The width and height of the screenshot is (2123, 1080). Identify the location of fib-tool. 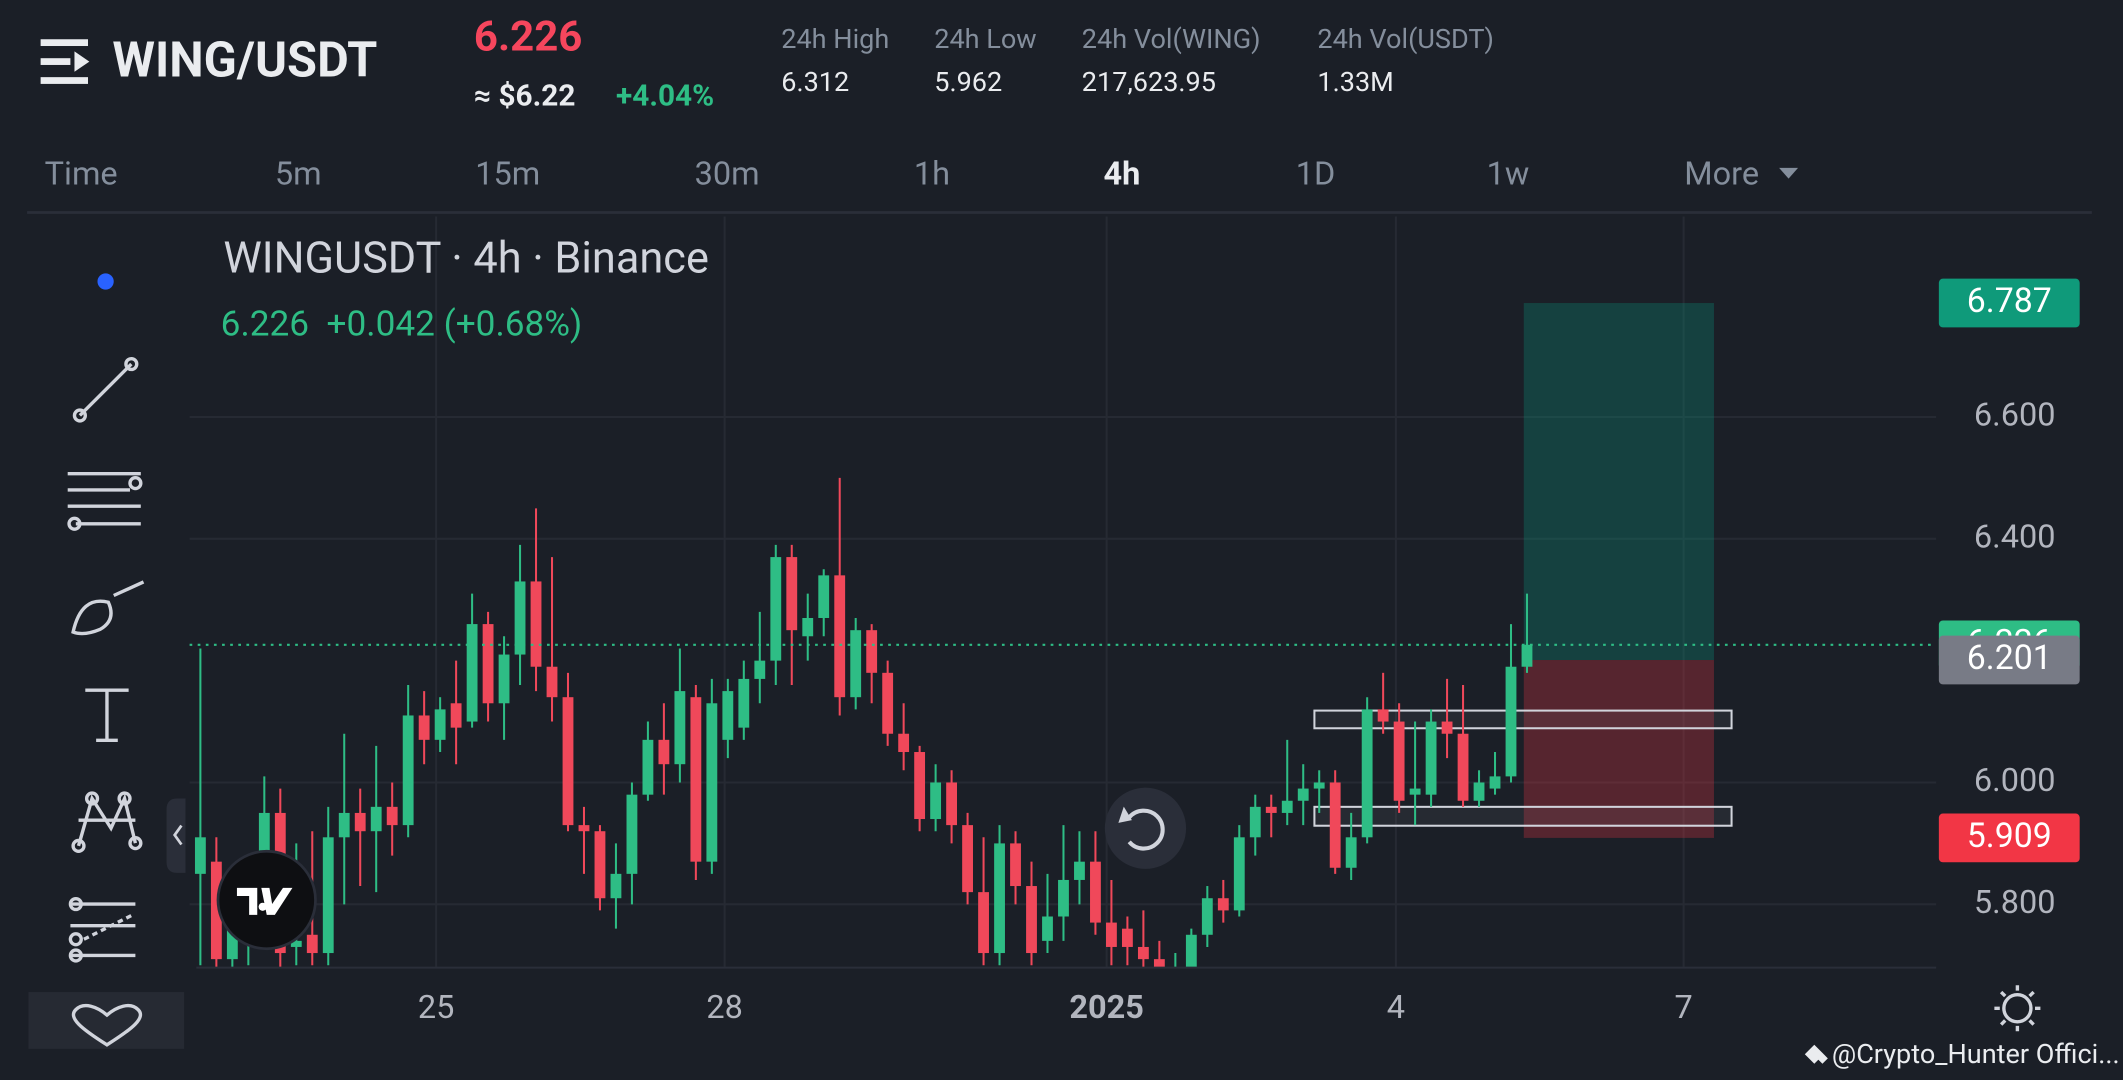
(105, 501).